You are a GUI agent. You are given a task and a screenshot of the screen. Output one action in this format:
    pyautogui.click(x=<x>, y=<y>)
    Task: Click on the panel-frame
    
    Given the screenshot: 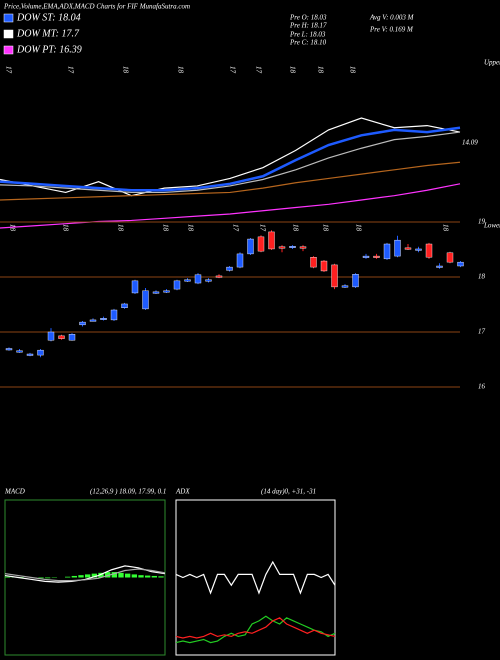 What is the action you would take?
    pyautogui.click(x=255, y=577)
    